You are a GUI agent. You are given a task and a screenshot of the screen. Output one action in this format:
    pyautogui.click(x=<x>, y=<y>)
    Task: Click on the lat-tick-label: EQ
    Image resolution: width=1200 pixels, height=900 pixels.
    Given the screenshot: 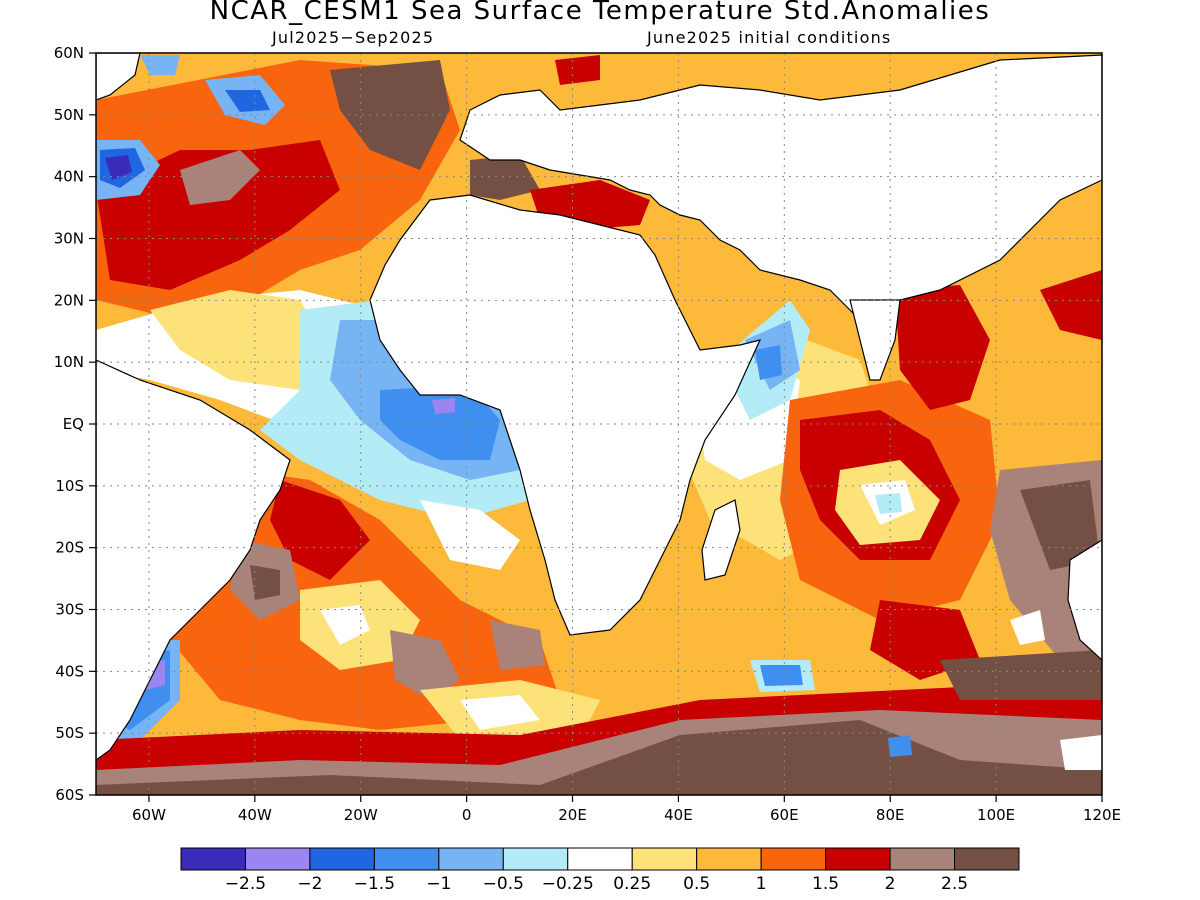 What is the action you would take?
    pyautogui.click(x=73, y=424)
    